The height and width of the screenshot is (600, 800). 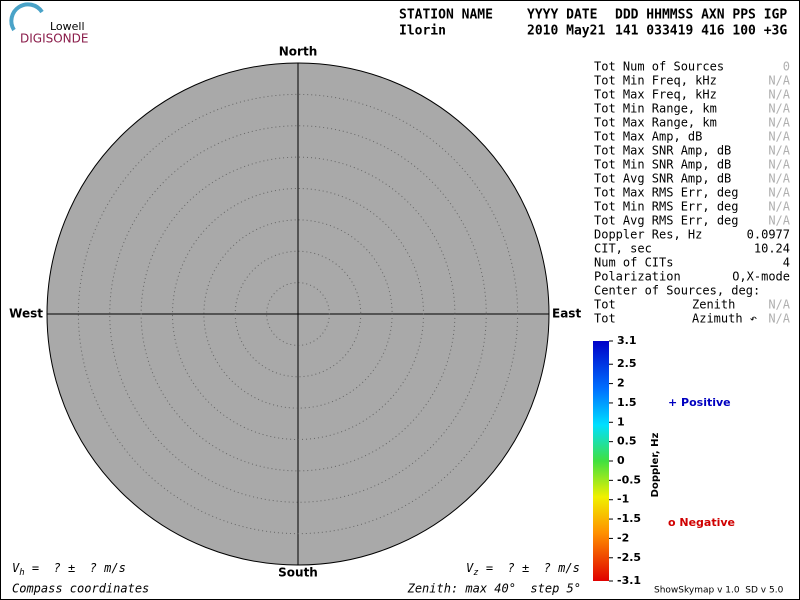 I want to click on east-label: East, so click(x=566, y=314).